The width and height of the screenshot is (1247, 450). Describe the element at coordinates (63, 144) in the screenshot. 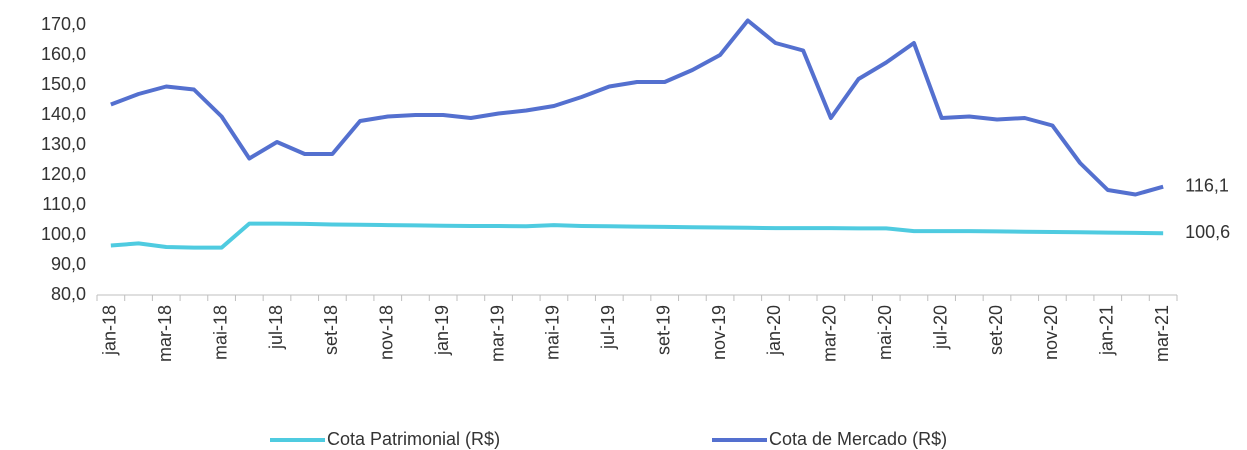

I see `y-tick-label: 130,0` at that location.